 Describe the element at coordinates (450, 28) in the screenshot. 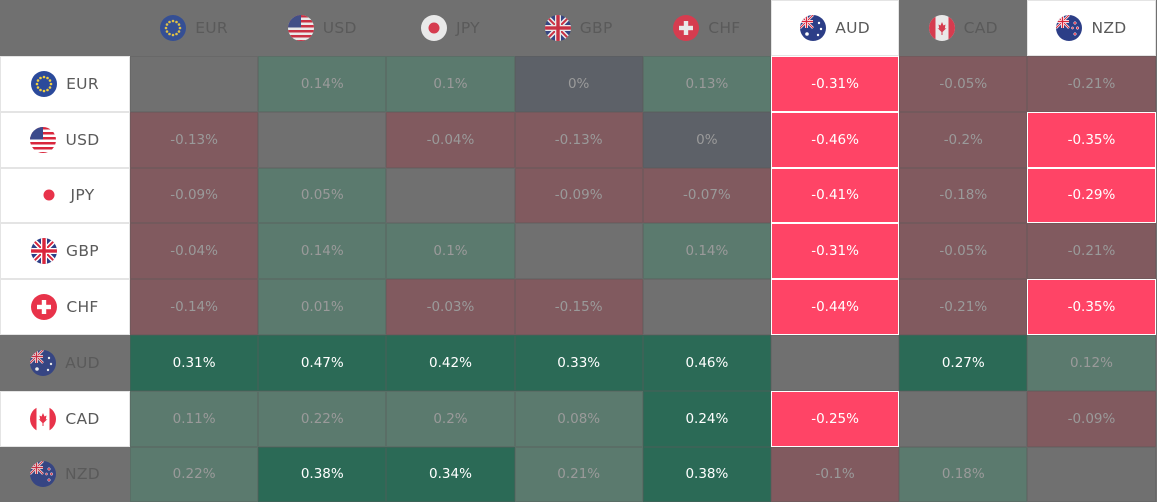

I see `column-header-jpy: JPY` at that location.